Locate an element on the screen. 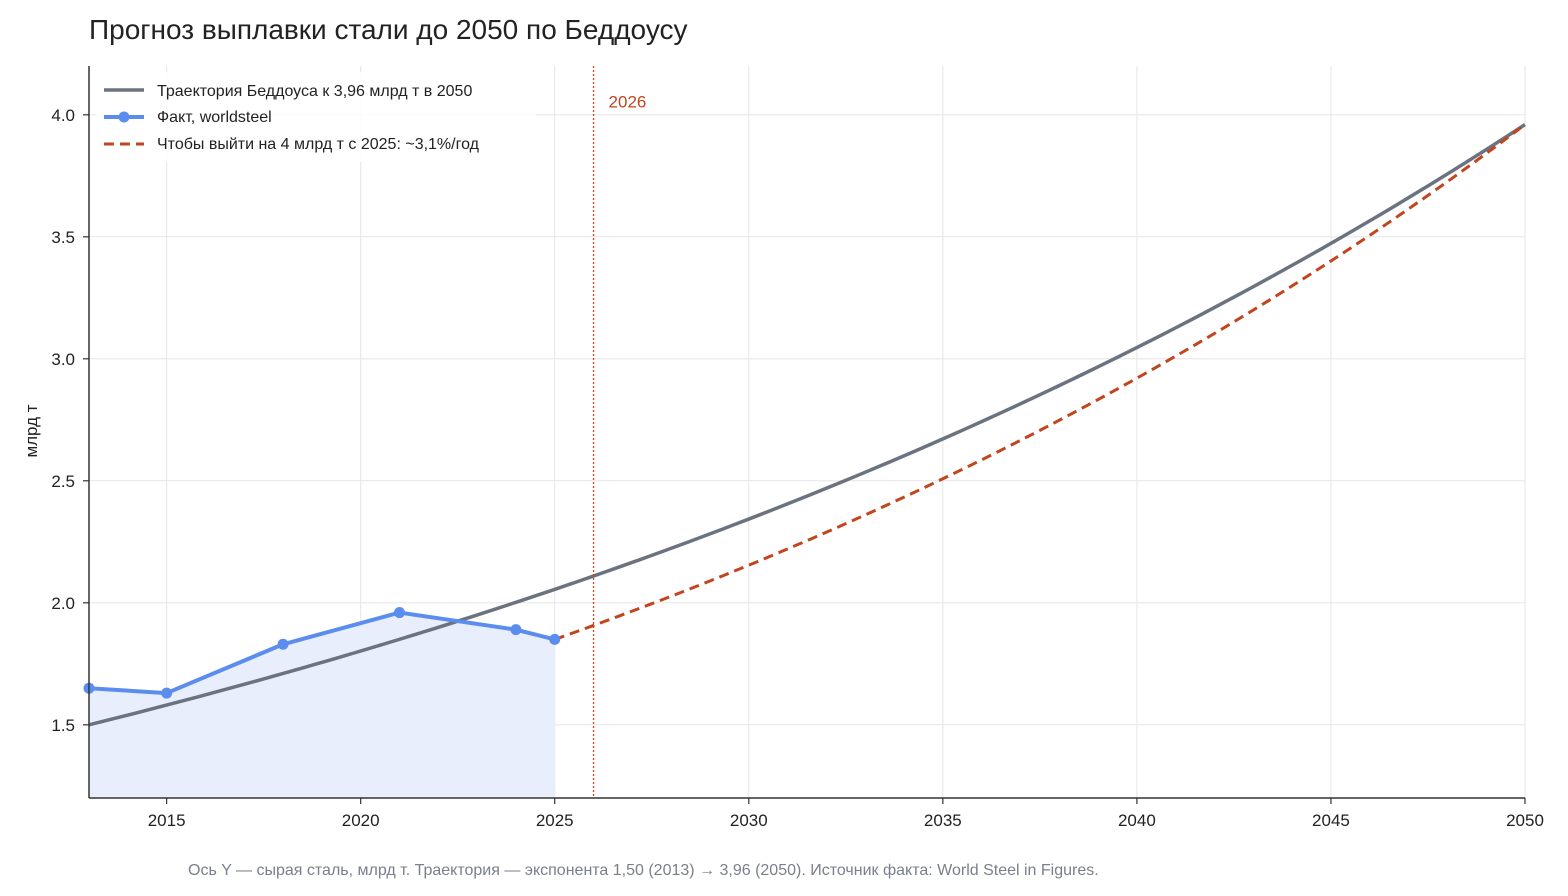  x-tick-label: 2015 is located at coordinates (167, 820).